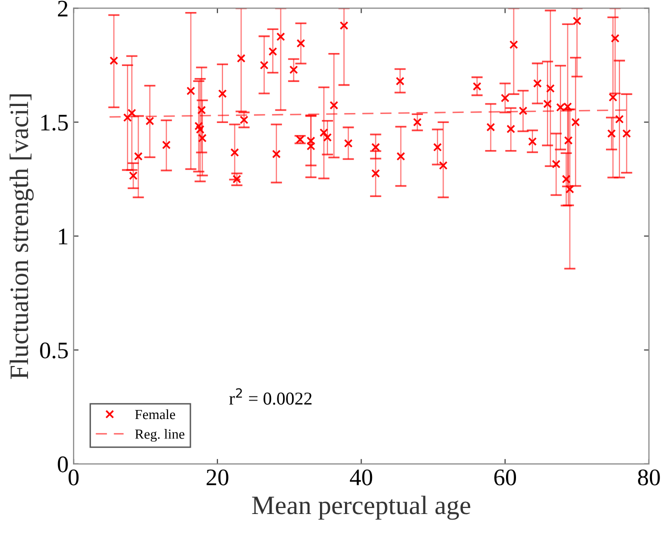  I want to click on annotation: r$^{2}$ = 0.0022, so click(270, 396).